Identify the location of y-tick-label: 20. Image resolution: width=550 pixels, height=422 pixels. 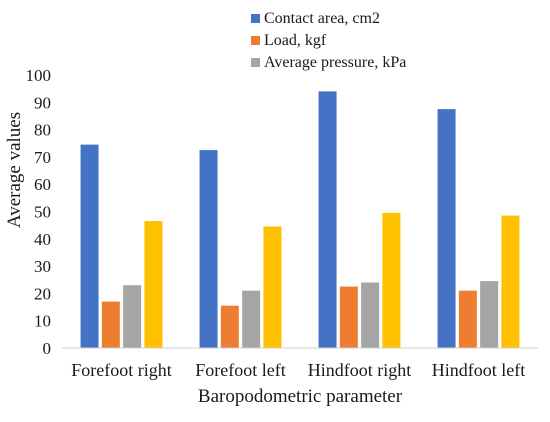
(42, 293).